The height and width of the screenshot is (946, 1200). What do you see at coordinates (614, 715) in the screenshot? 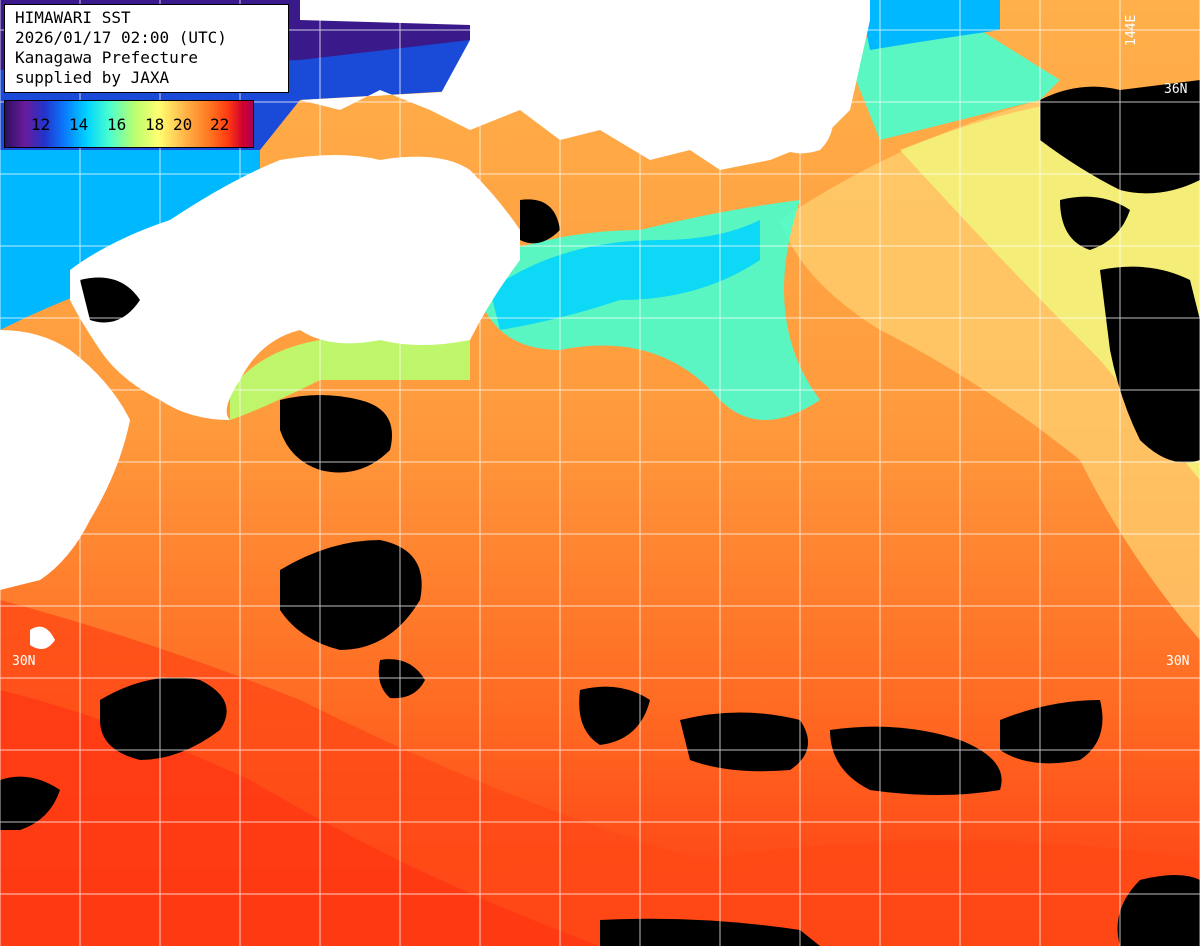
I see `cloud-mask-central-a` at bounding box center [614, 715].